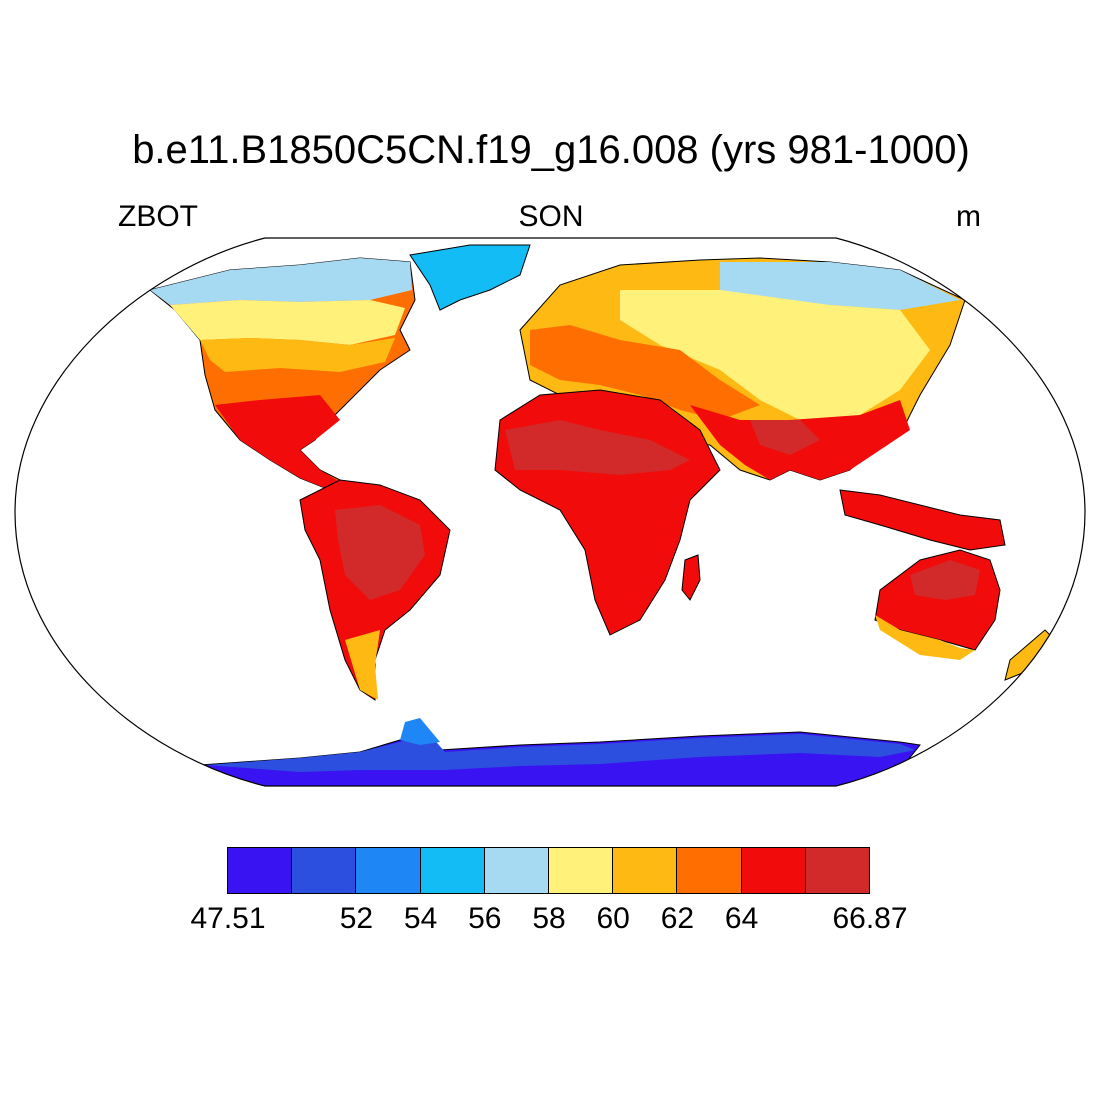 The height and width of the screenshot is (1102, 1102). Describe the element at coordinates (158, 216) in the screenshot. I see `variable-label: ZBOT` at that location.